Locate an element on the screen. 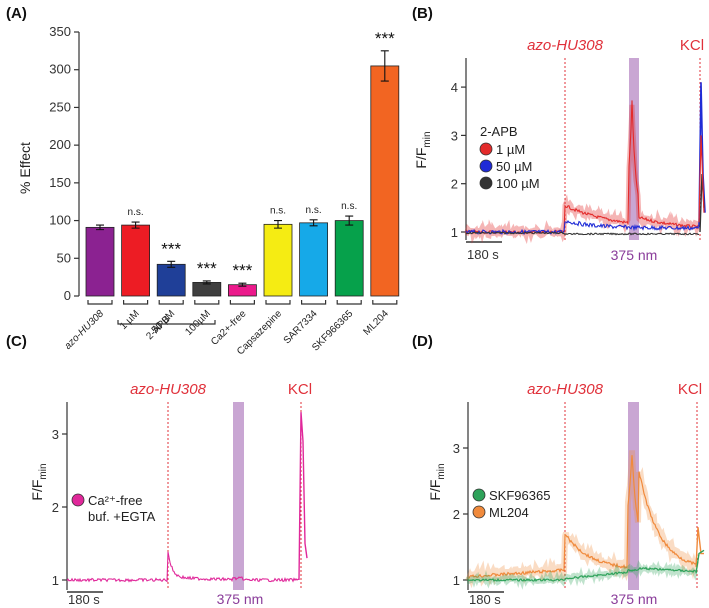 The width and height of the screenshot is (709, 608). panel-d-trace-skf-band is located at coordinates (582, 575).